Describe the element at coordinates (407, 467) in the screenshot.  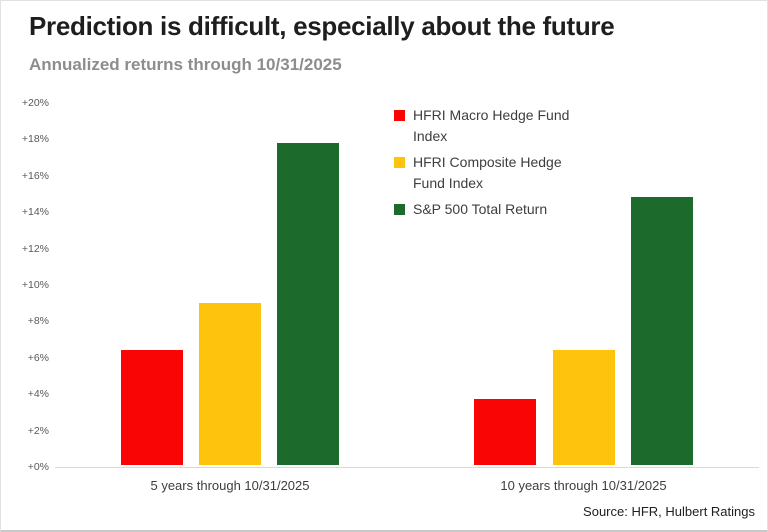
I see `x-axis-line` at that location.